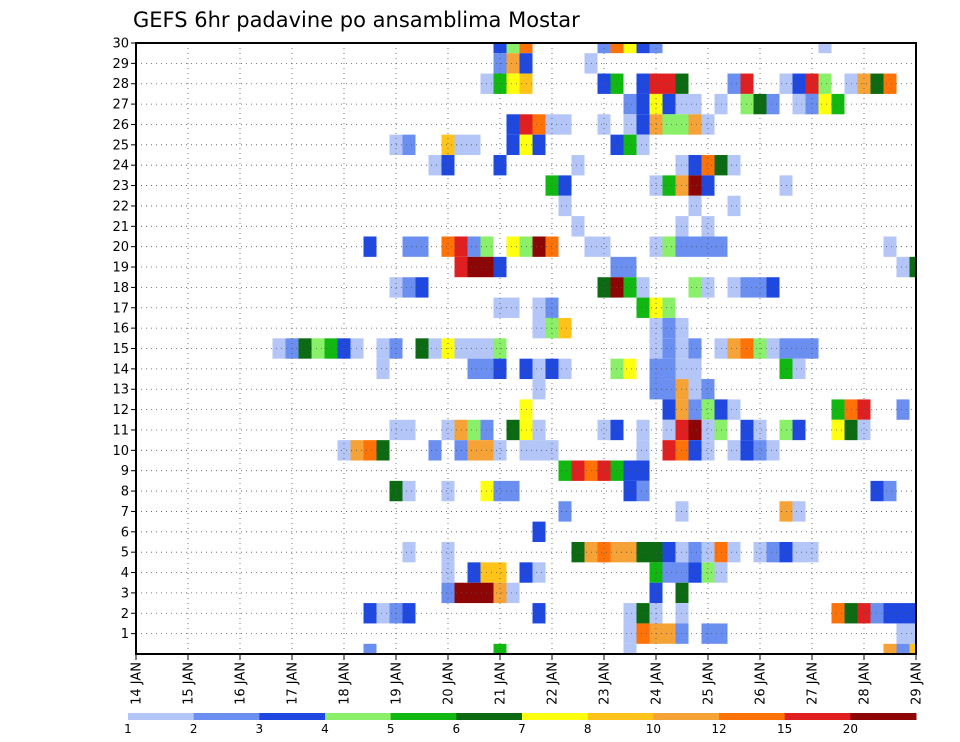 This screenshot has height=742, width=960. I want to click on legend-label: 12, so click(718, 729).